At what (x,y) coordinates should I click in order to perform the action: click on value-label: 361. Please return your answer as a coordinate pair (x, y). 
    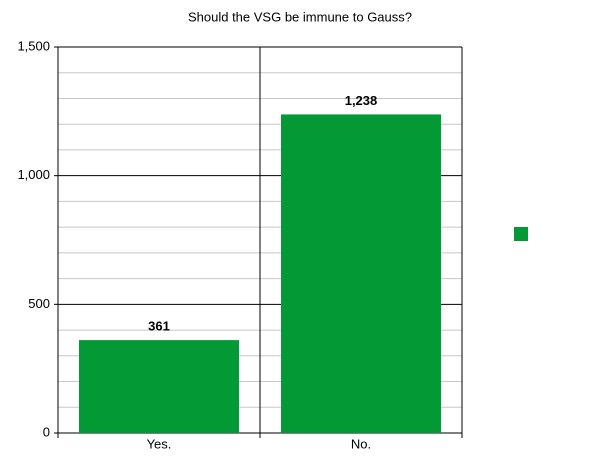
    Looking at the image, I should click on (159, 326).